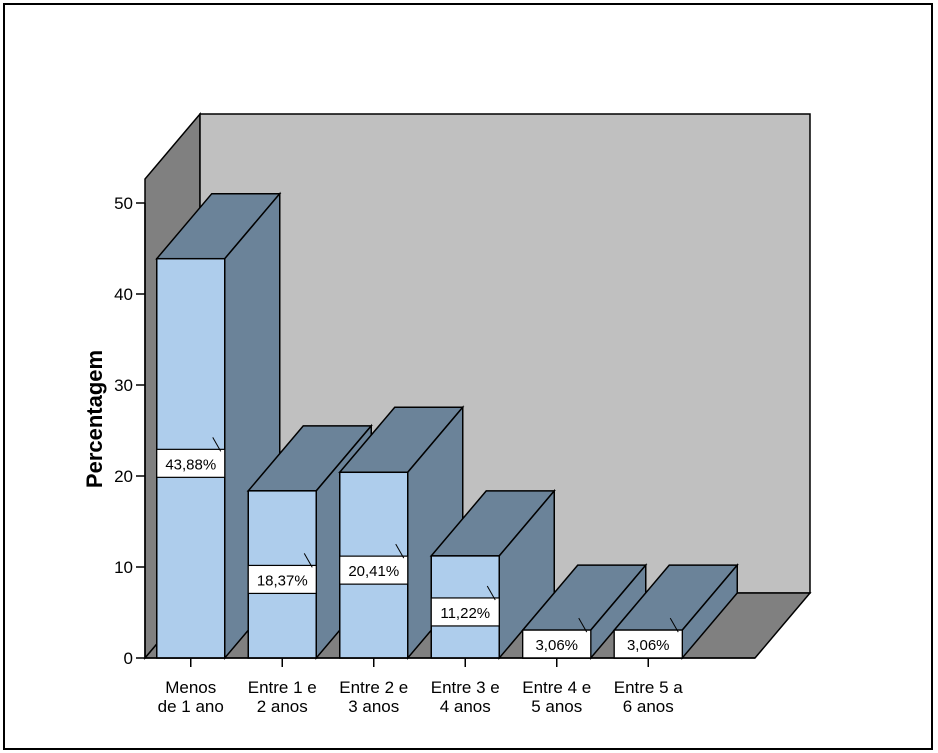 The height and width of the screenshot is (753, 938). What do you see at coordinates (465, 687) in the screenshot?
I see `x-tick-label: Entre 3 e` at bounding box center [465, 687].